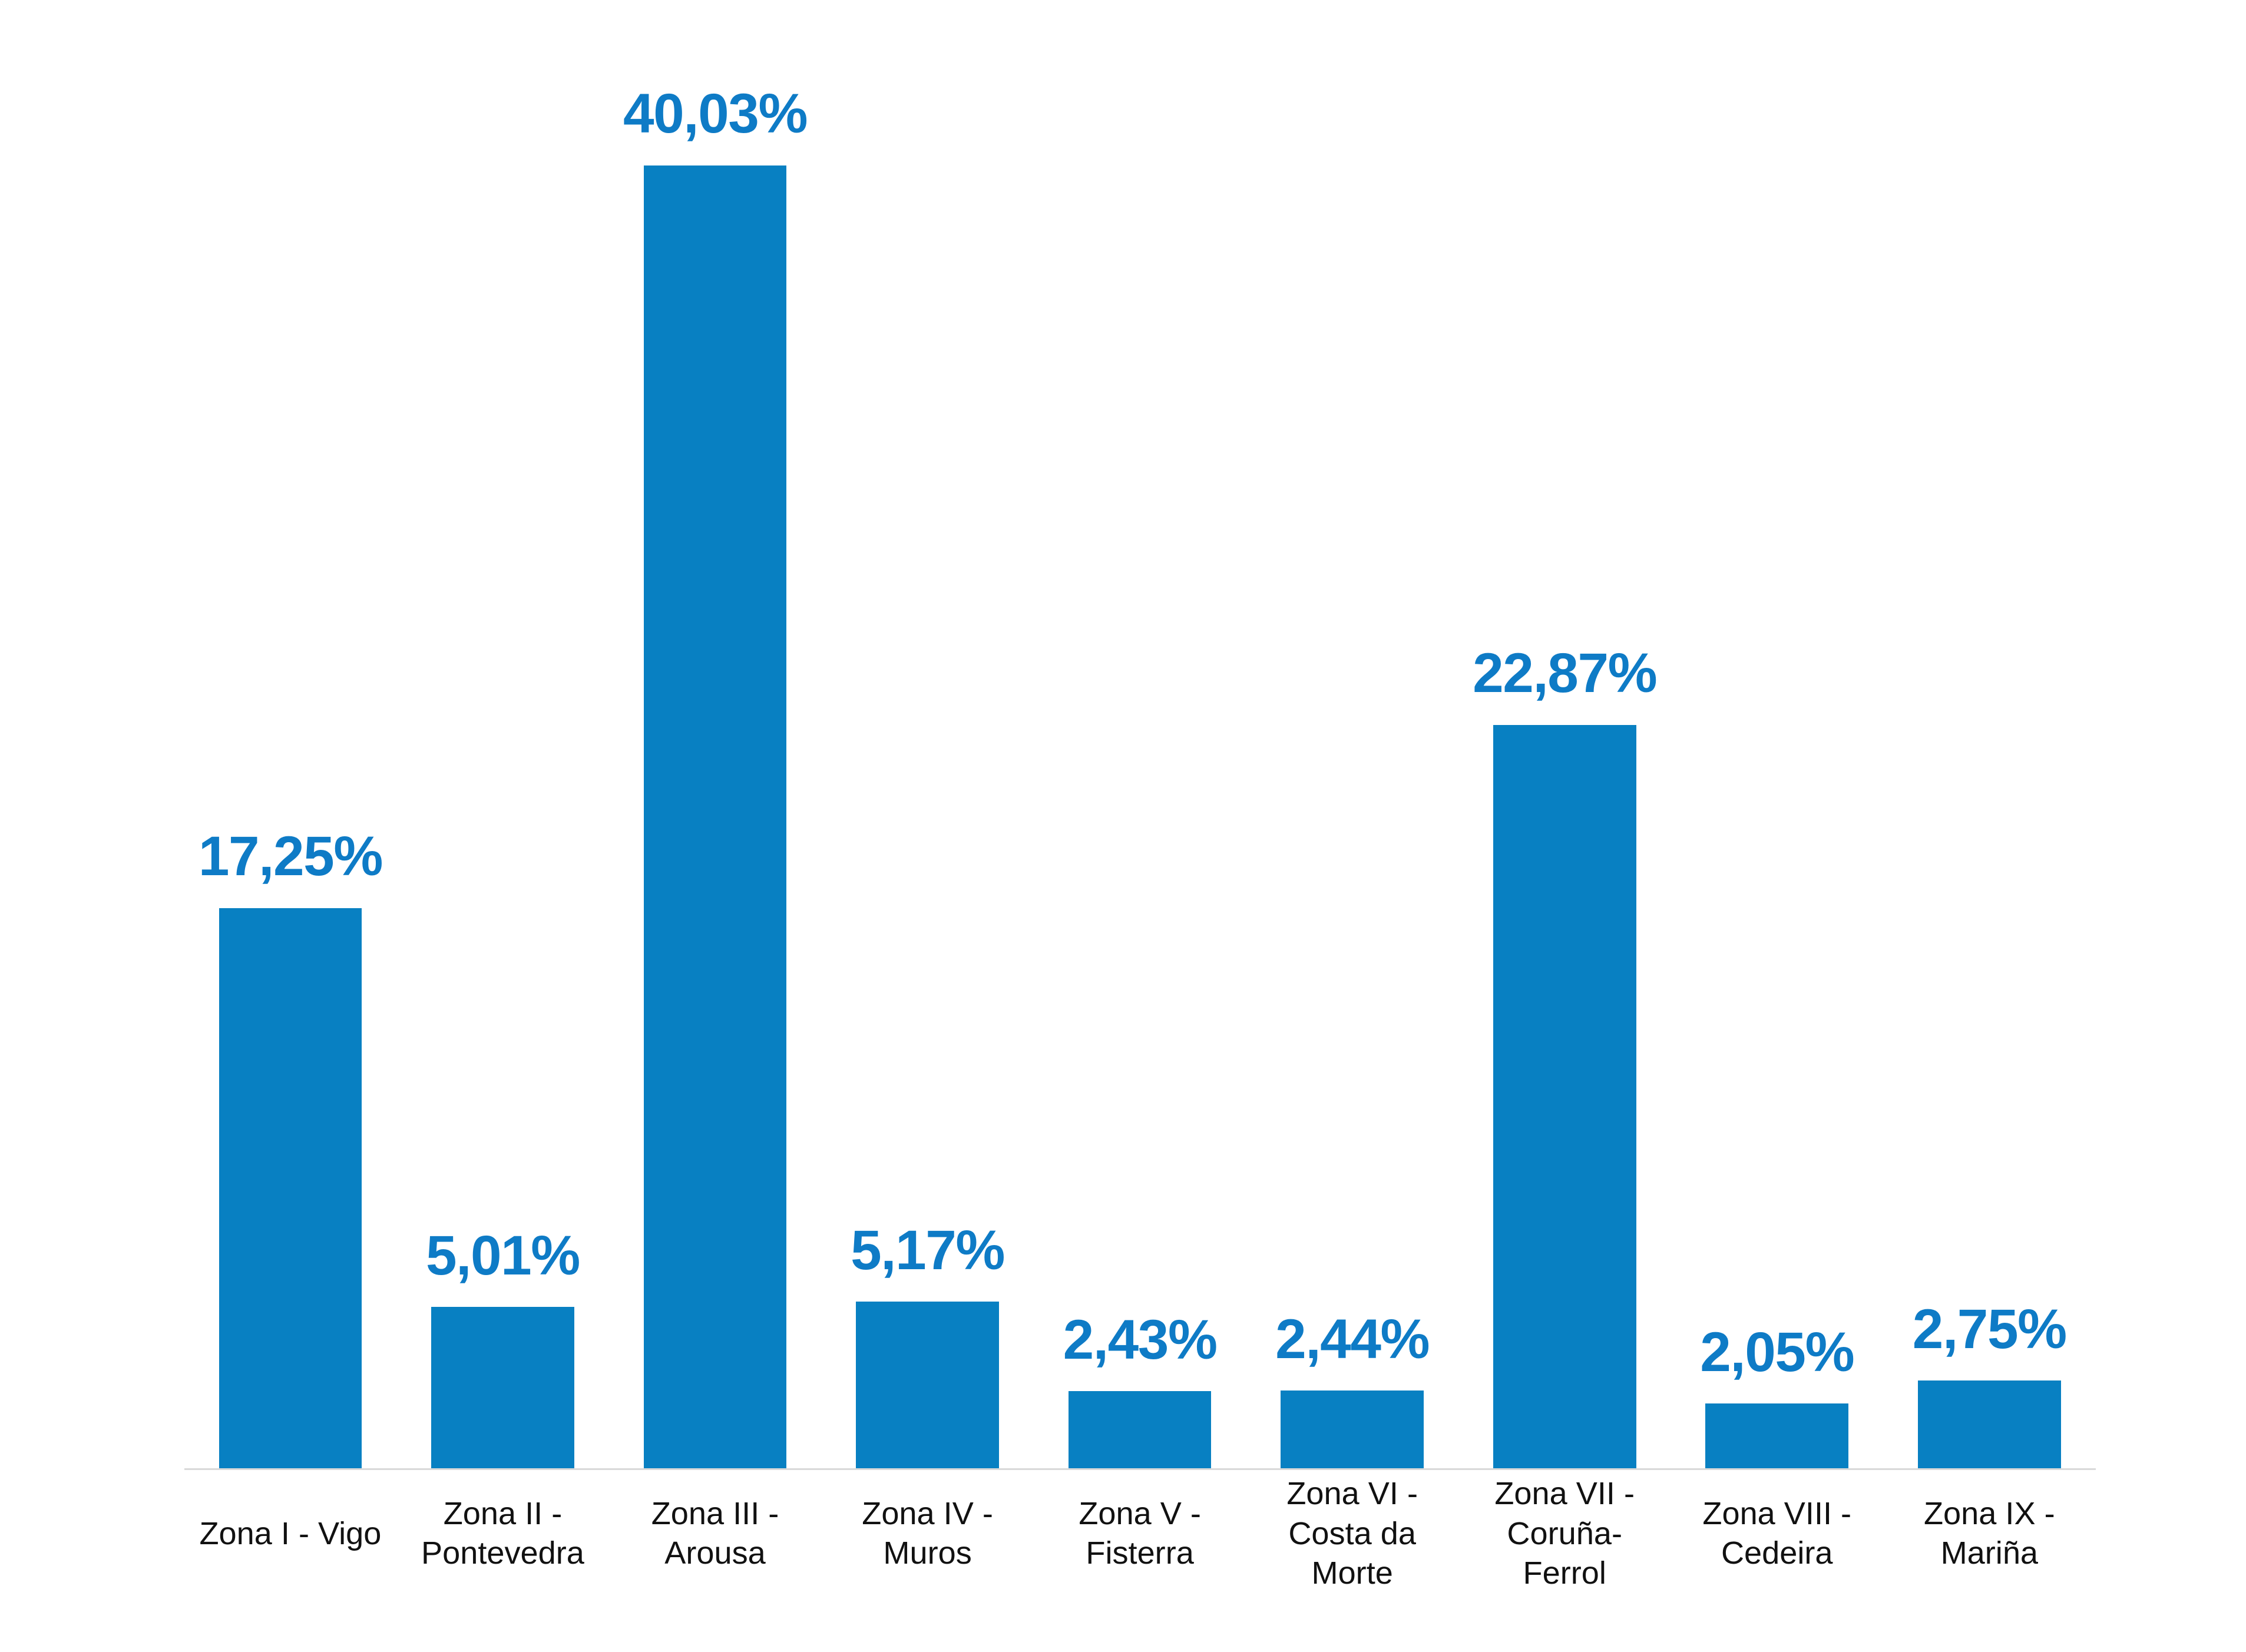 Image resolution: width=2246 pixels, height=1652 pixels. I want to click on x-axis-label-zona-4: Zona IV - Muros, so click(927, 1533).